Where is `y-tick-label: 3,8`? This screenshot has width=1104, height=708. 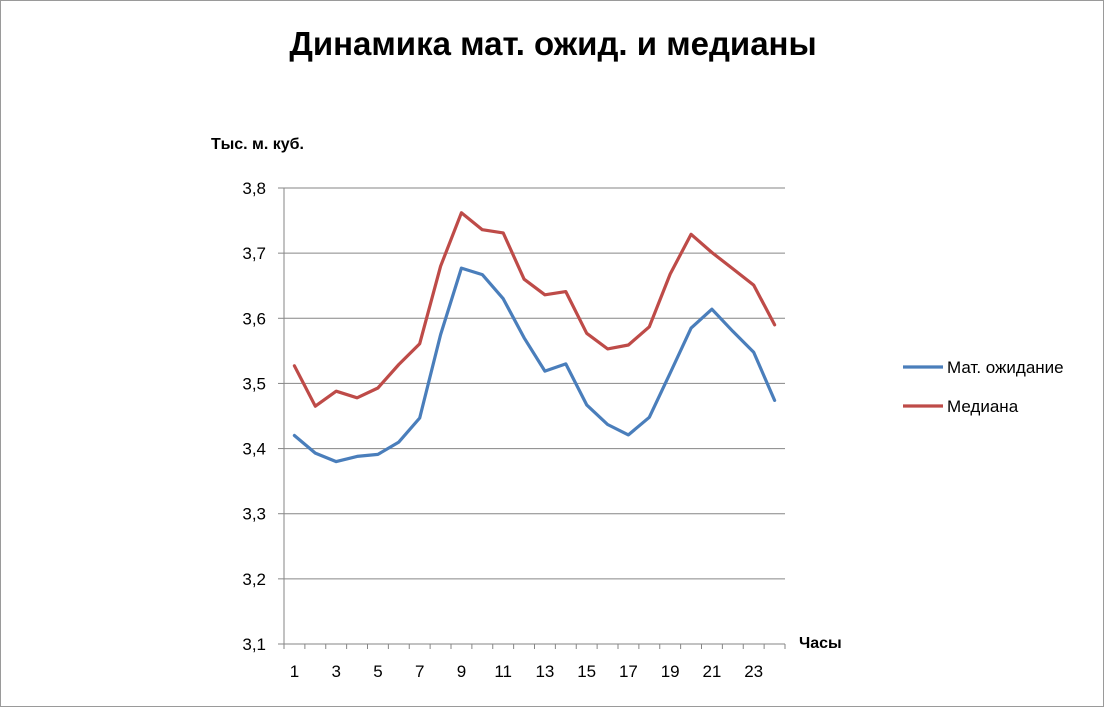
y-tick-label: 3,8 is located at coordinates (254, 188).